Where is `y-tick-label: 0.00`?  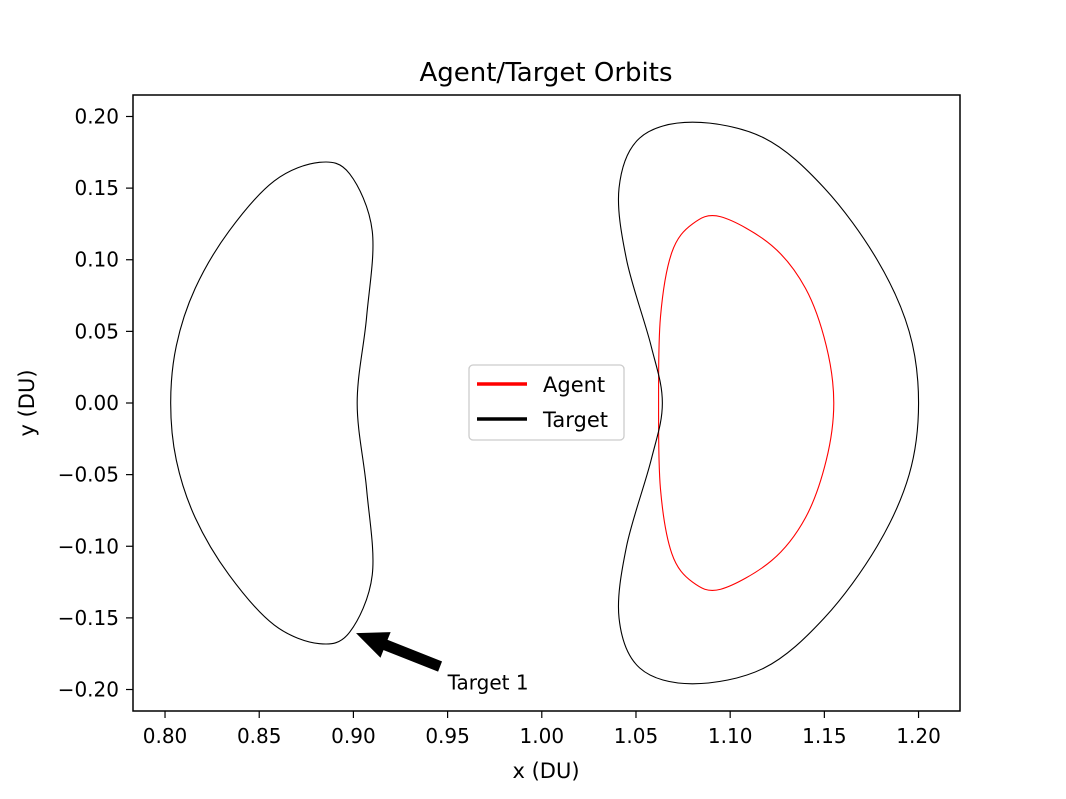 y-tick-label: 0.00 is located at coordinates (96, 403).